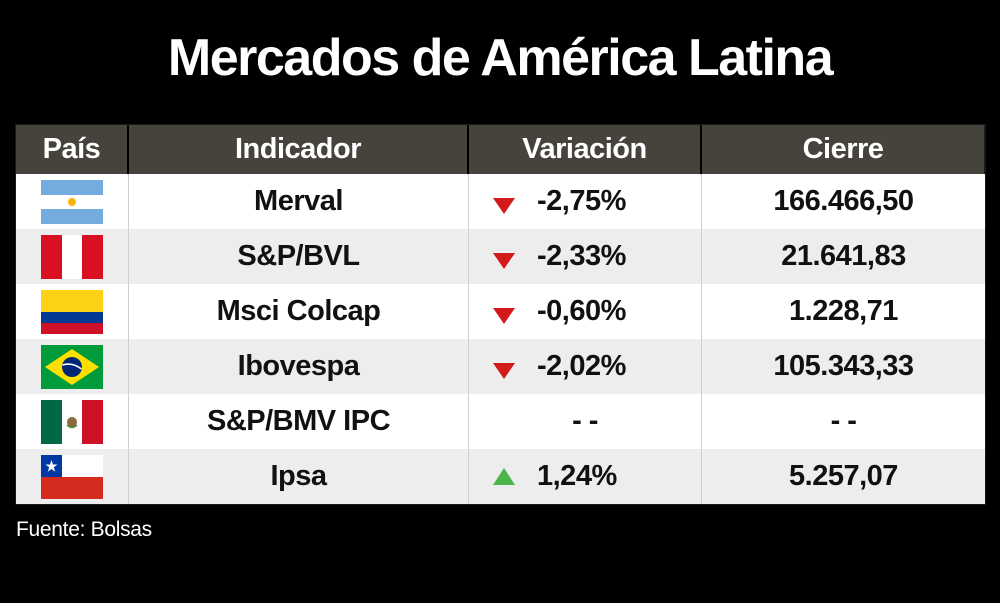  I want to click on table-row: Merval -2,75% 166.466,50, so click(500, 201).